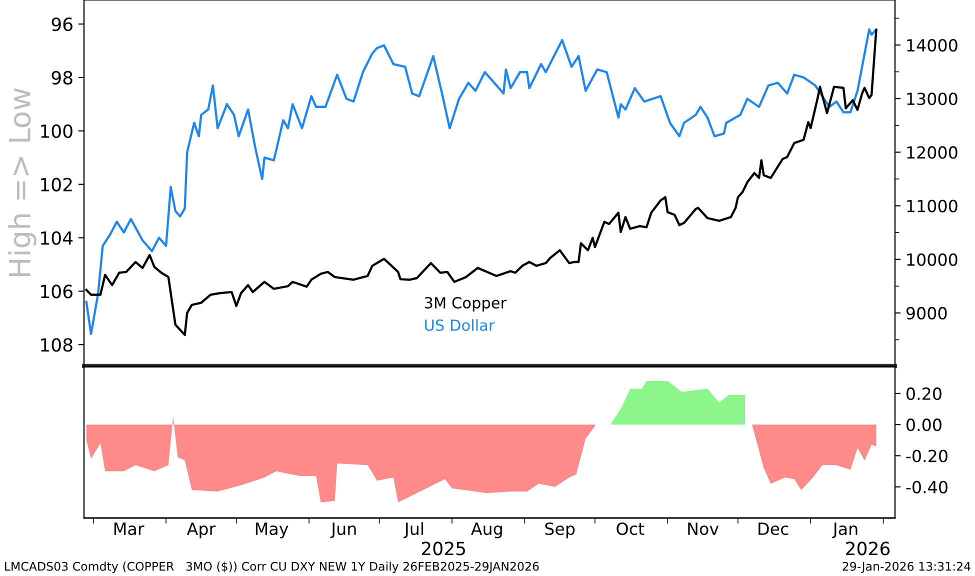  What do you see at coordinates (932, 152) in the screenshot?
I see `y2-tick-label: 12000` at bounding box center [932, 152].